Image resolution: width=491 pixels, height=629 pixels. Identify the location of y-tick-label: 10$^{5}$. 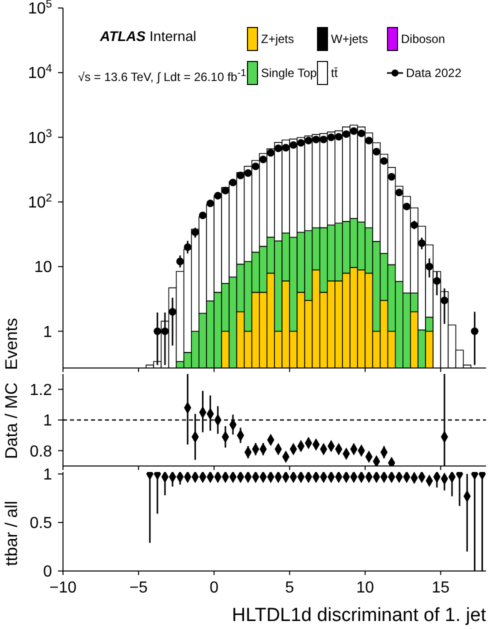
(40, 9).